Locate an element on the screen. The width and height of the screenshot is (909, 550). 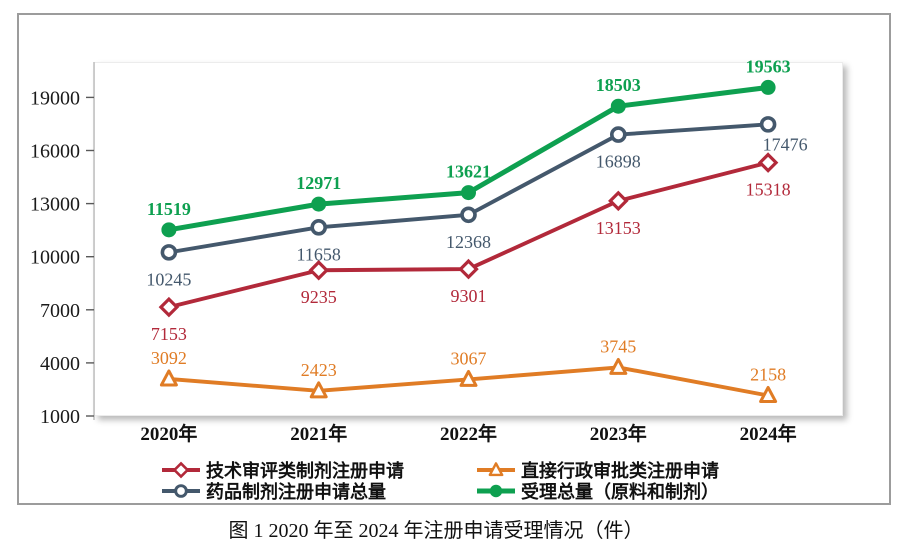
data-point-label: 2423 is located at coordinates (319, 370).